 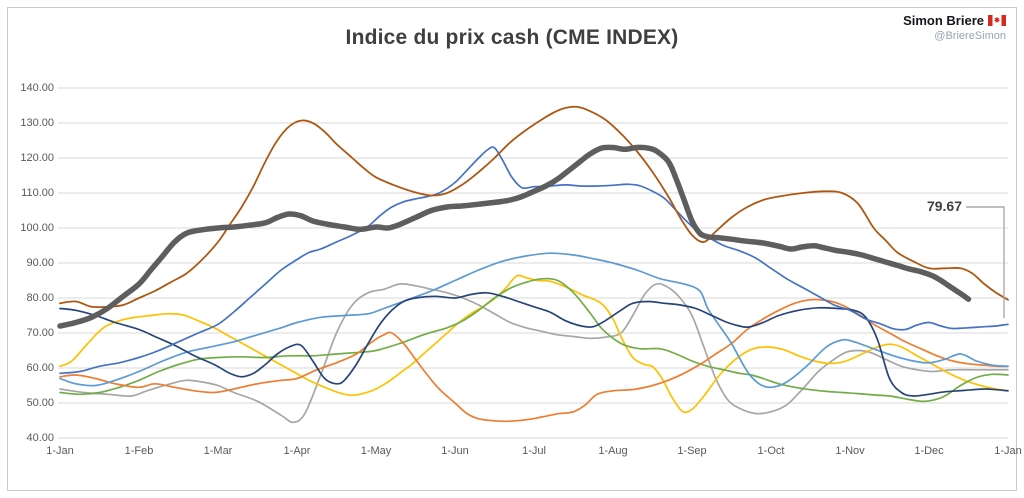 What do you see at coordinates (40, 368) in the screenshot?
I see `y-axis-tick-label: 60.00` at bounding box center [40, 368].